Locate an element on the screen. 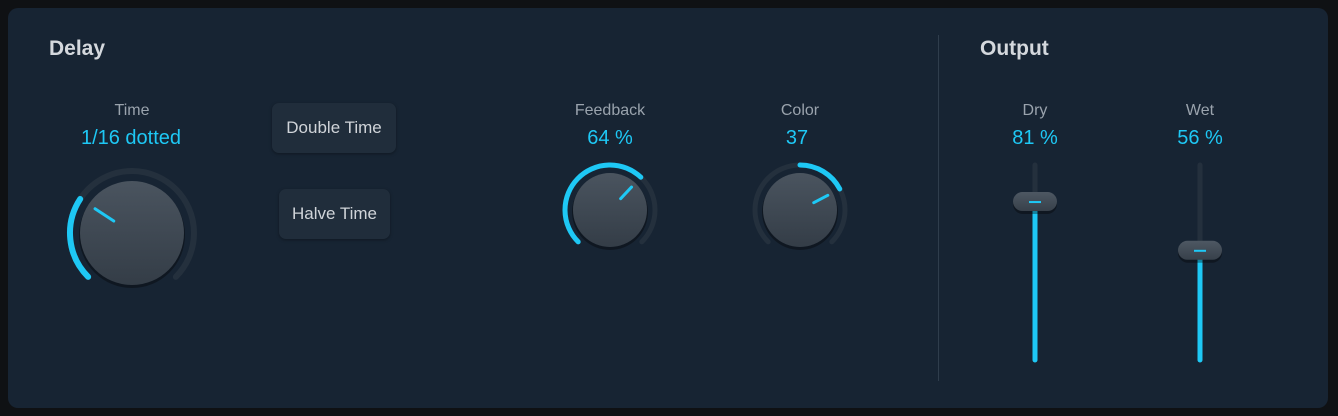  output-section-title: Output is located at coordinates (1014, 48).